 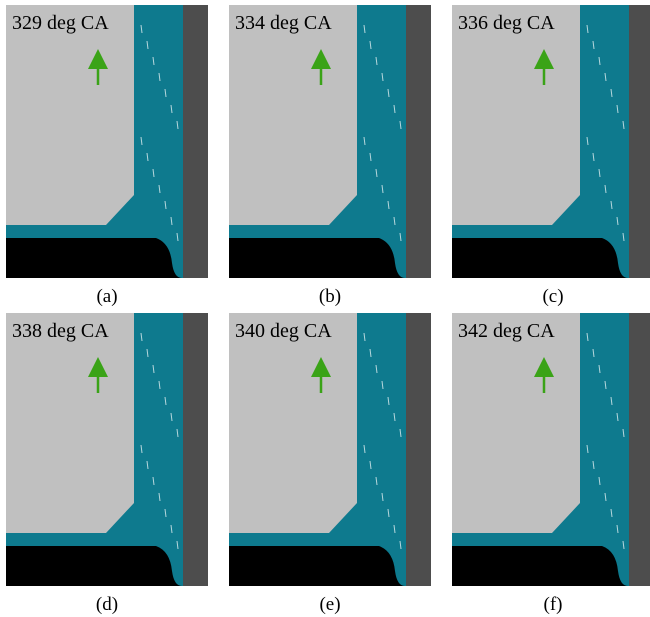 What do you see at coordinates (60, 331) in the screenshot?
I see `panel-label: 338 deg CA` at bounding box center [60, 331].